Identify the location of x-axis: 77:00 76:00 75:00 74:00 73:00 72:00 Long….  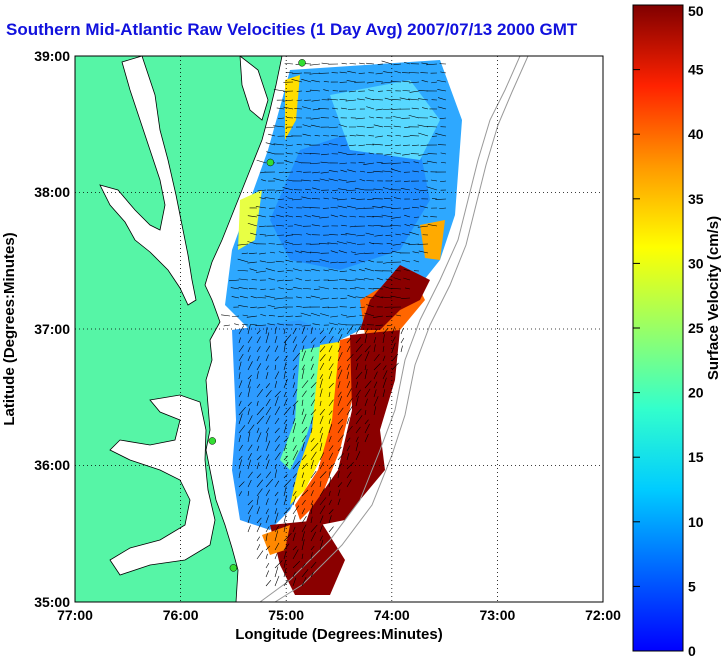
(339, 625).